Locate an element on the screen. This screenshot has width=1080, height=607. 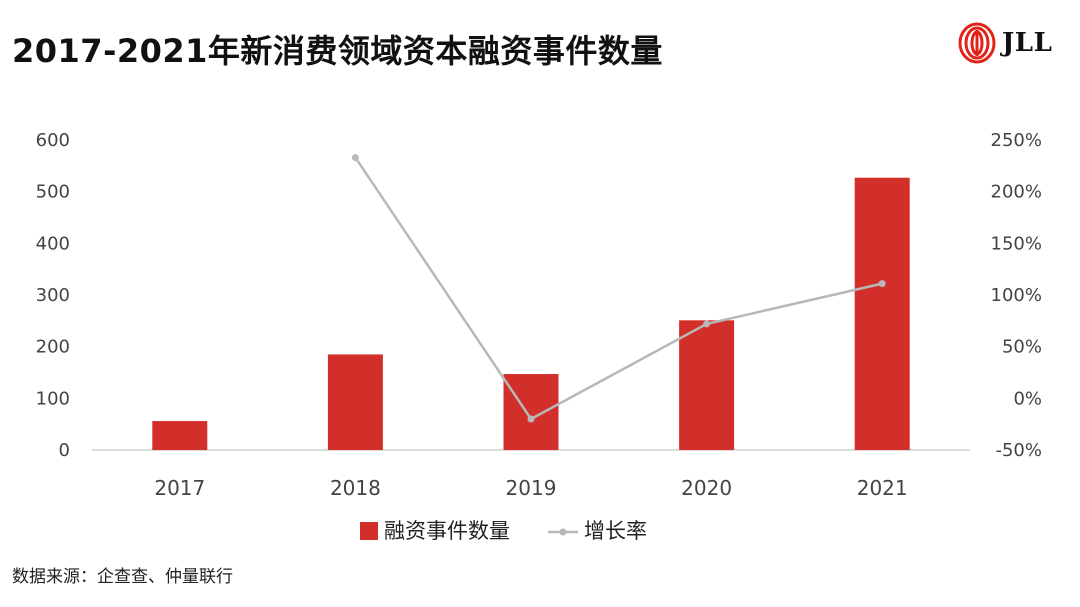
y-right-tick-label: 0% is located at coordinates (1027, 398).